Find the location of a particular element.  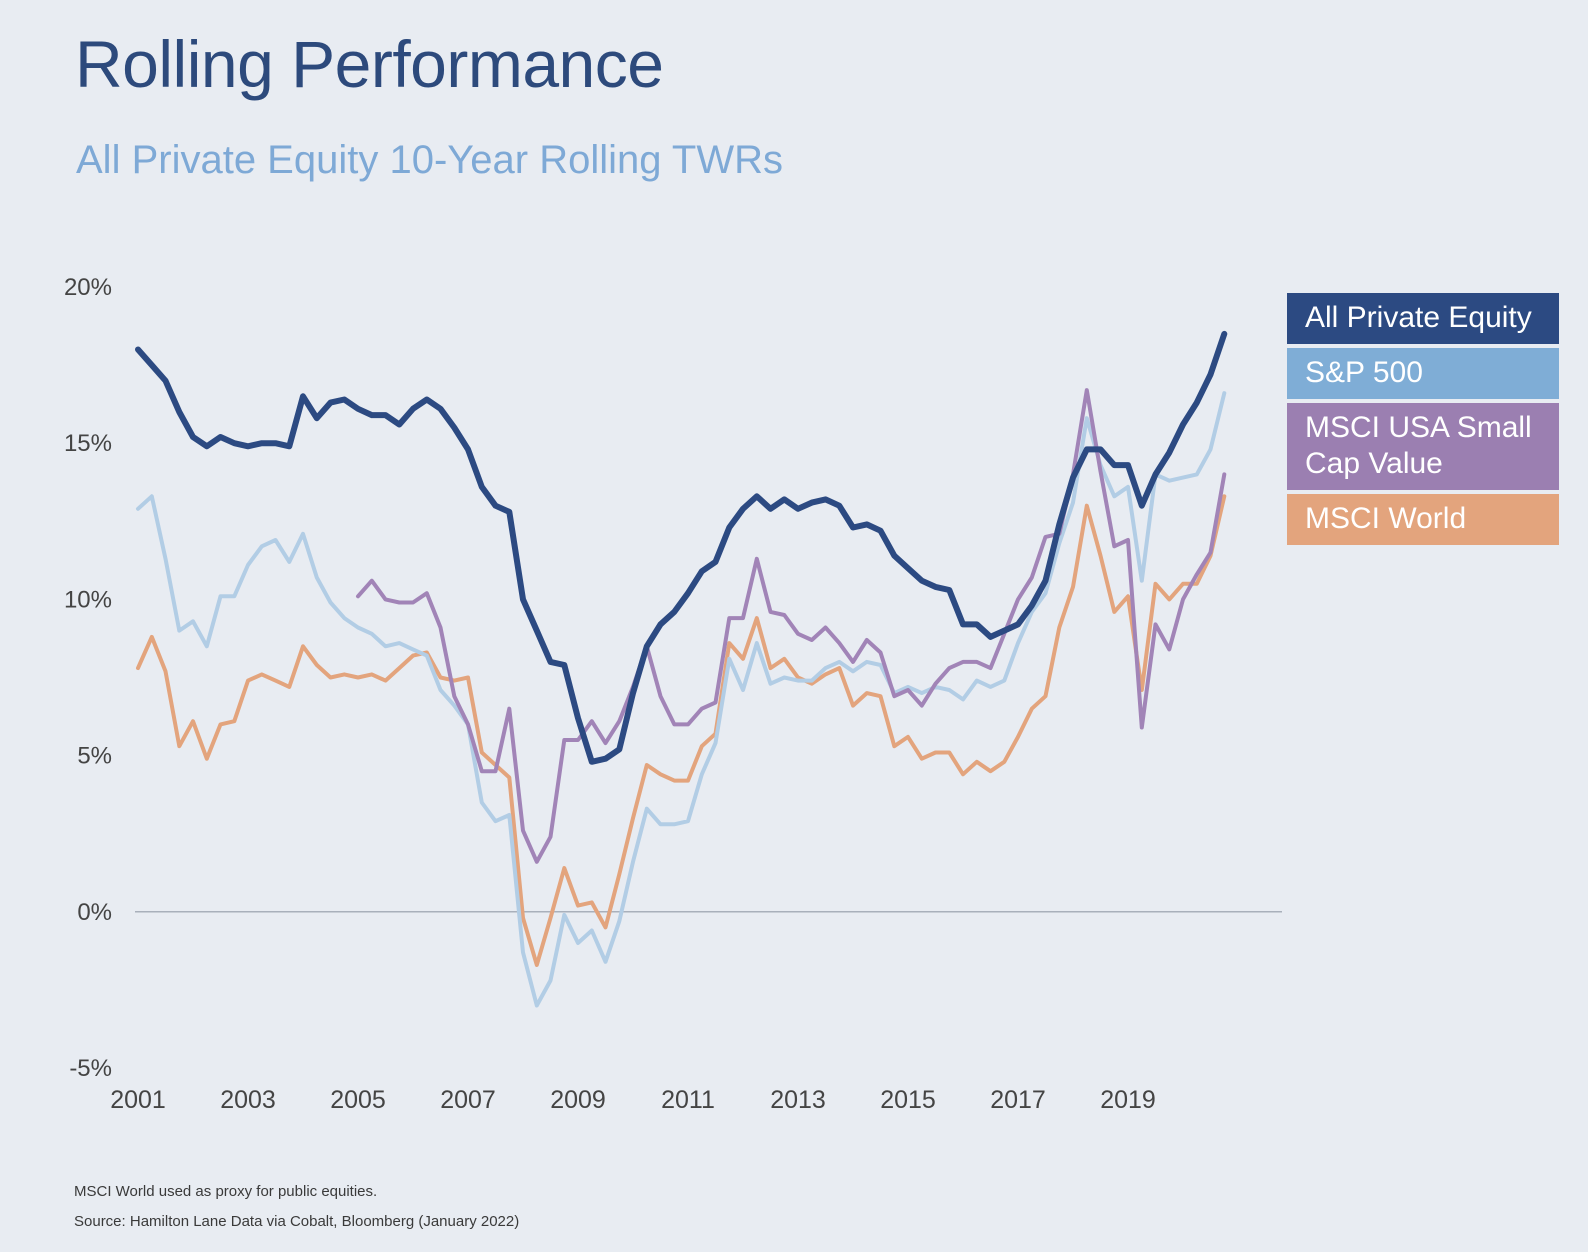

x-tick-label: 2015 is located at coordinates (908, 1100).